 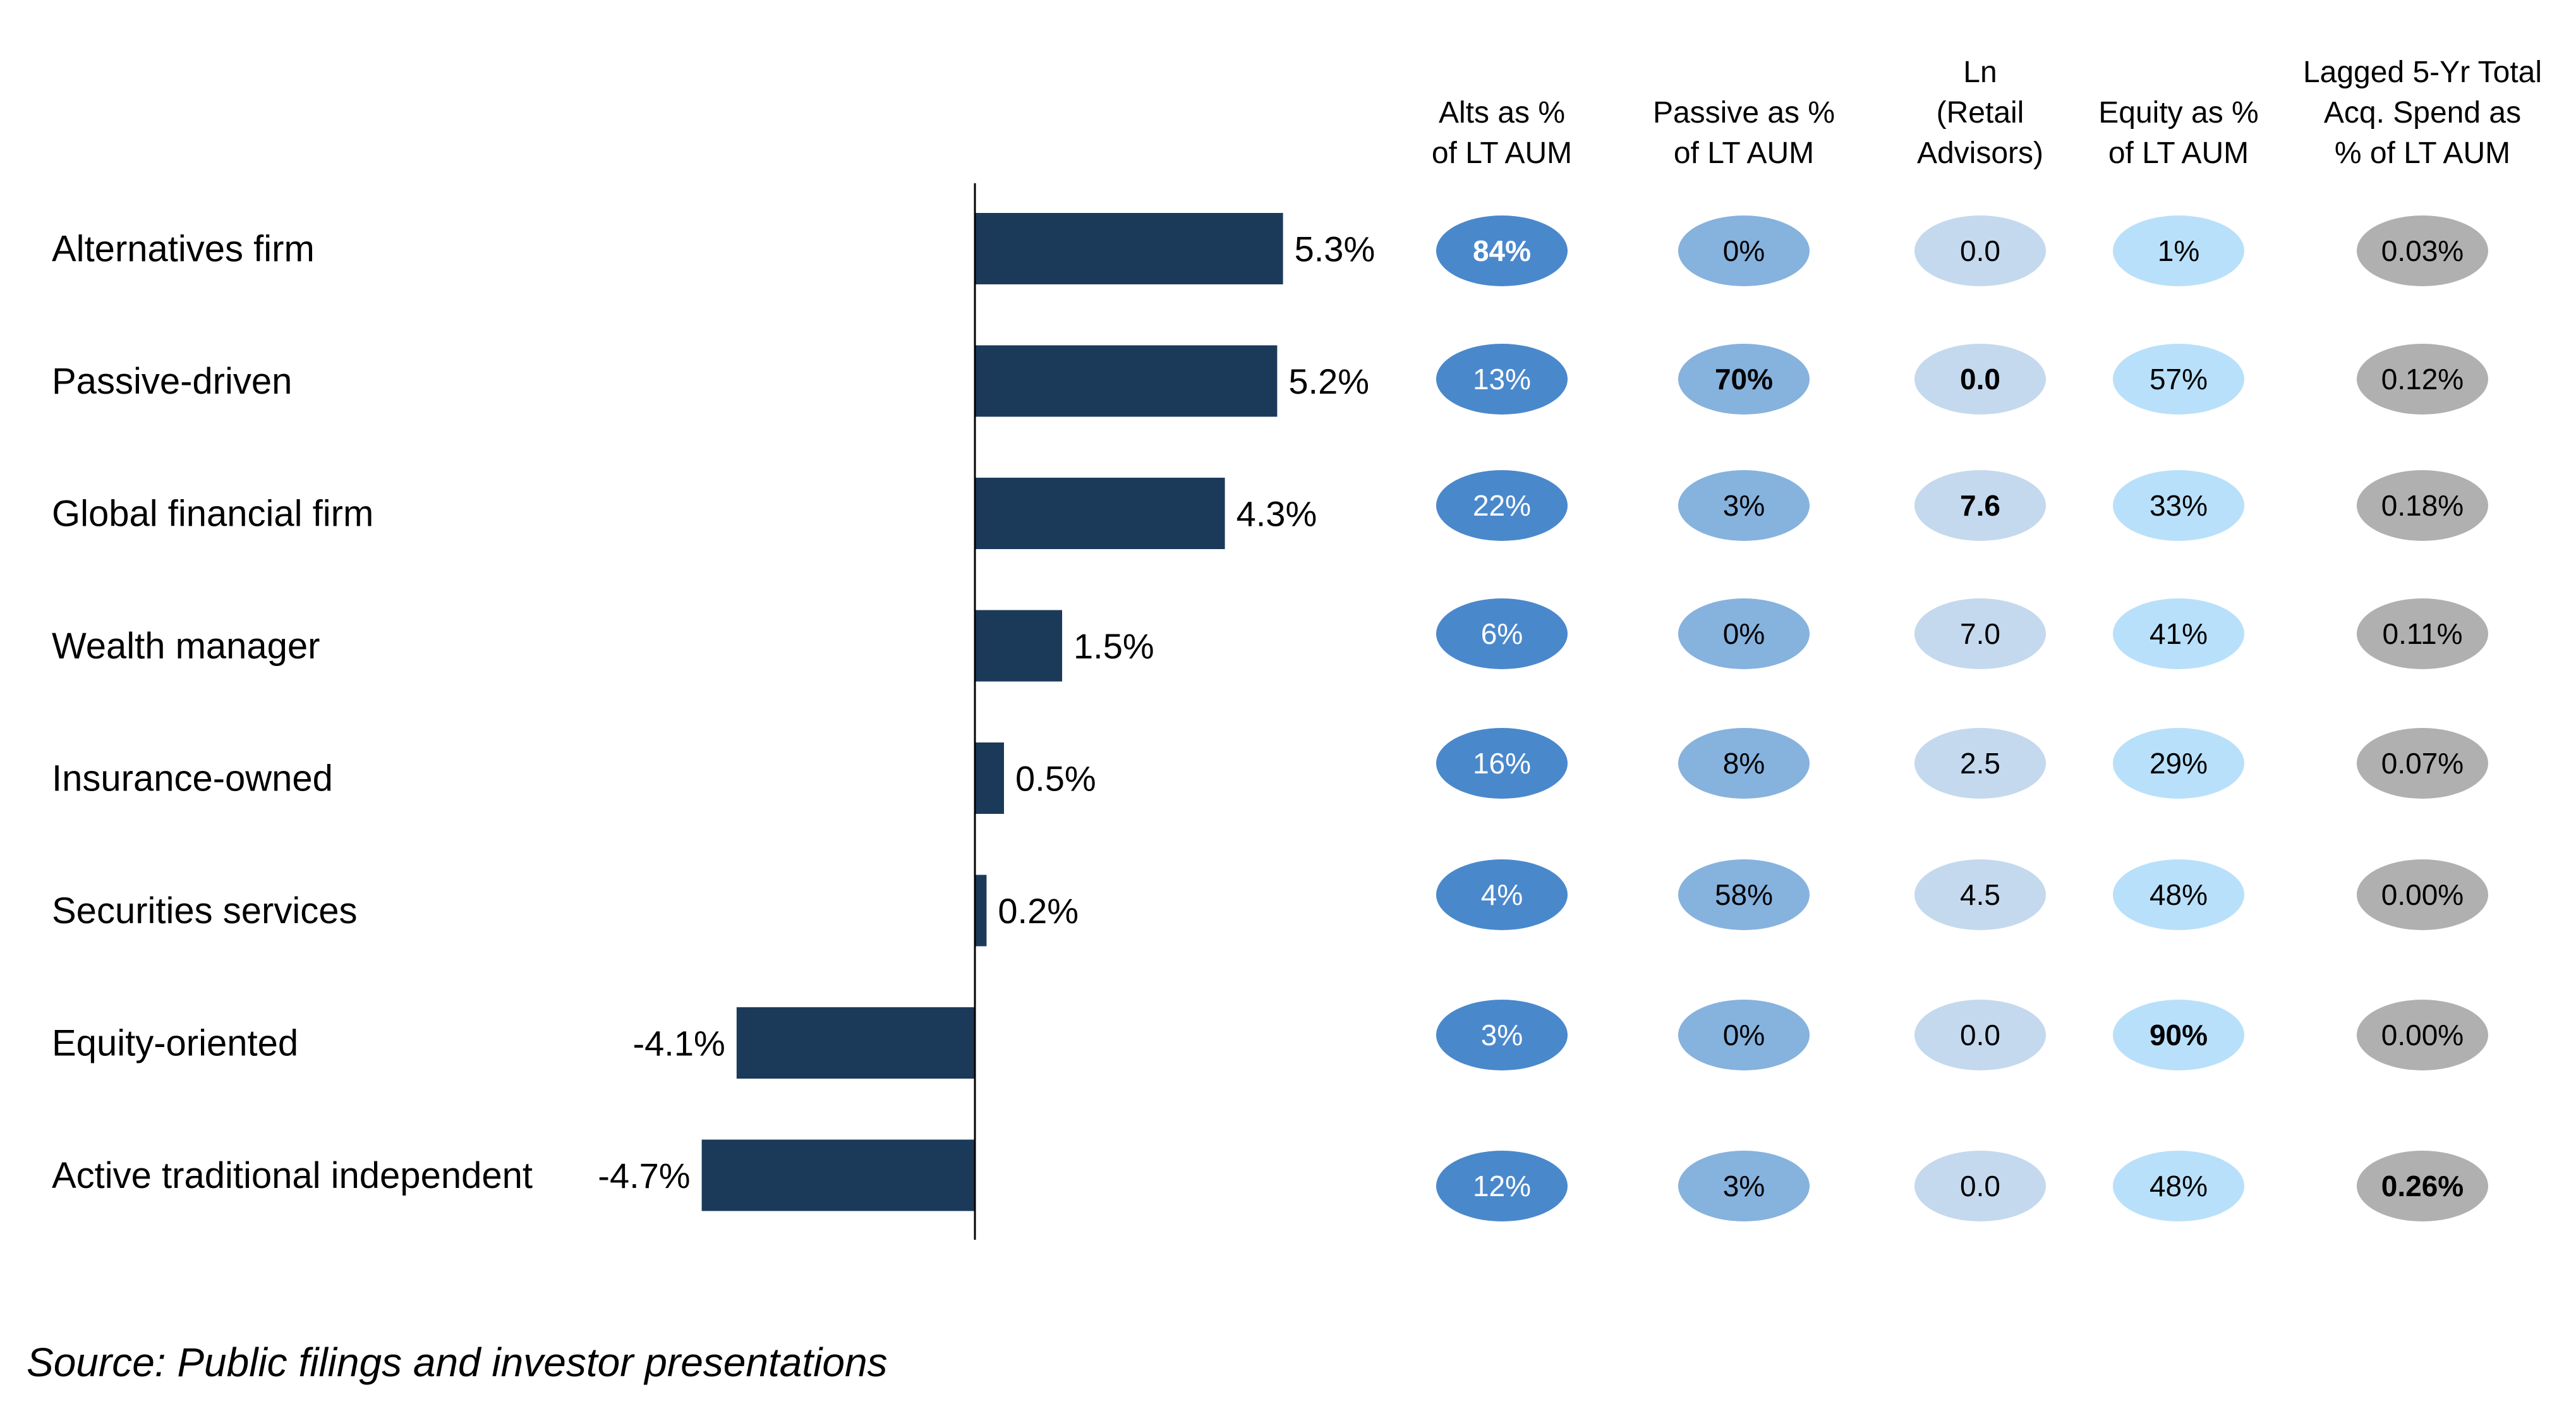 I want to click on column-header: Lagged 5-Yr Total, so click(x=2422, y=73).